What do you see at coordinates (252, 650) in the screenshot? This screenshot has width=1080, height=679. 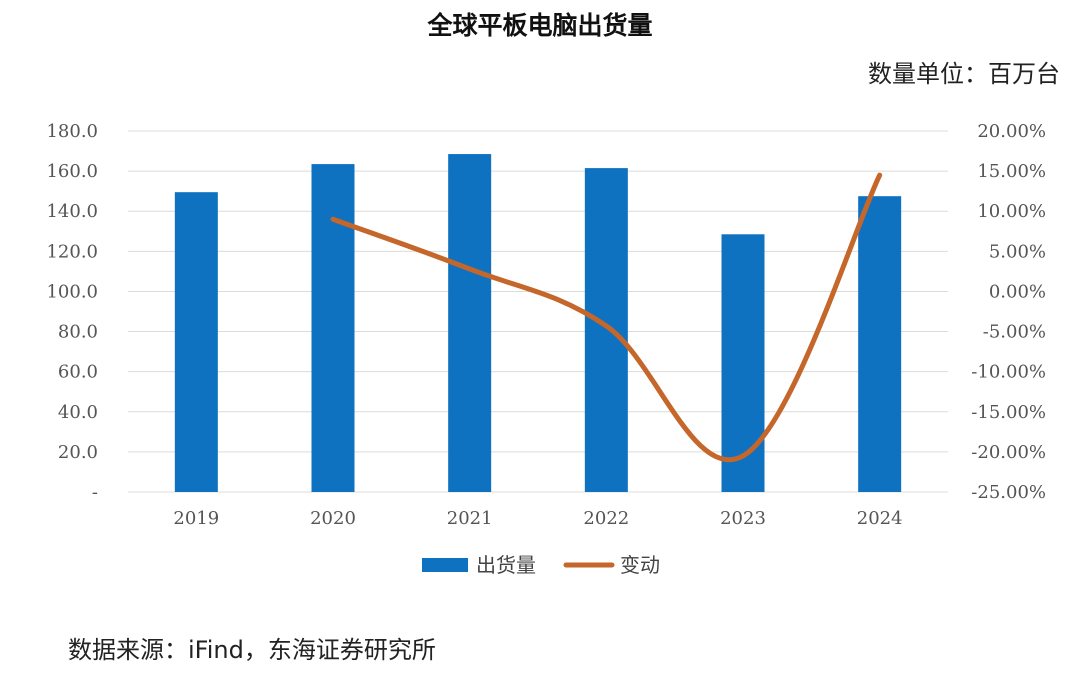 I see `data-source: 数据来源：iFind，东海证券研究所` at bounding box center [252, 650].